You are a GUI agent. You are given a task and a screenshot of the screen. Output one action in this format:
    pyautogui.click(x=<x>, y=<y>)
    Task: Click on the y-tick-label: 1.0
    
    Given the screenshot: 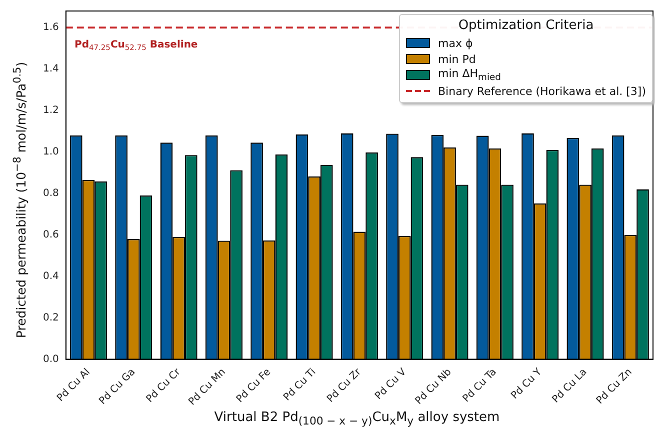 What is the action you would take?
    pyautogui.click(x=50, y=152)
    